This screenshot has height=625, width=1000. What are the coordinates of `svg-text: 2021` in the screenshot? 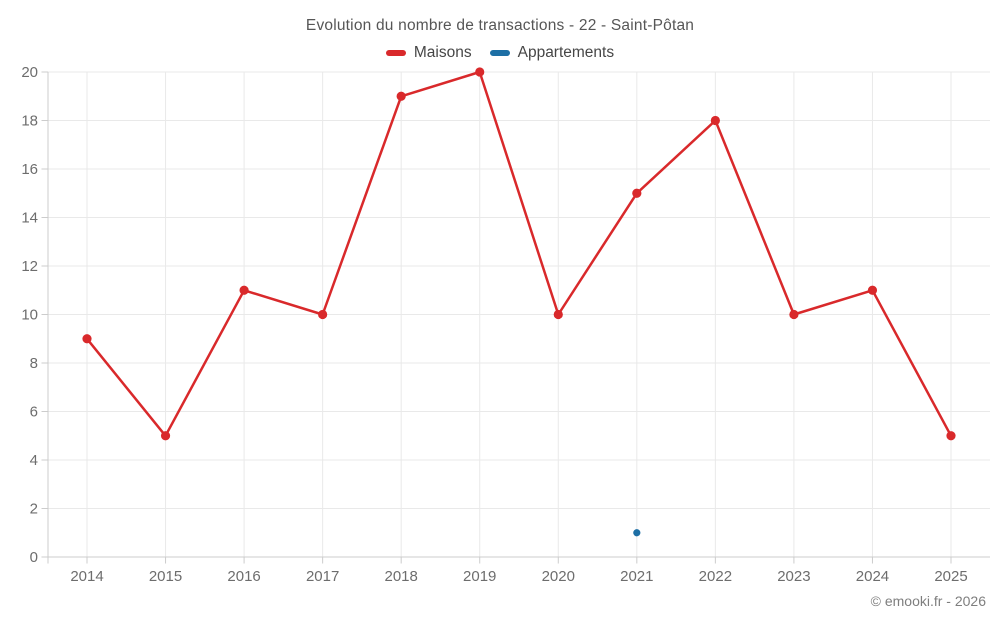 It's located at (636, 576).